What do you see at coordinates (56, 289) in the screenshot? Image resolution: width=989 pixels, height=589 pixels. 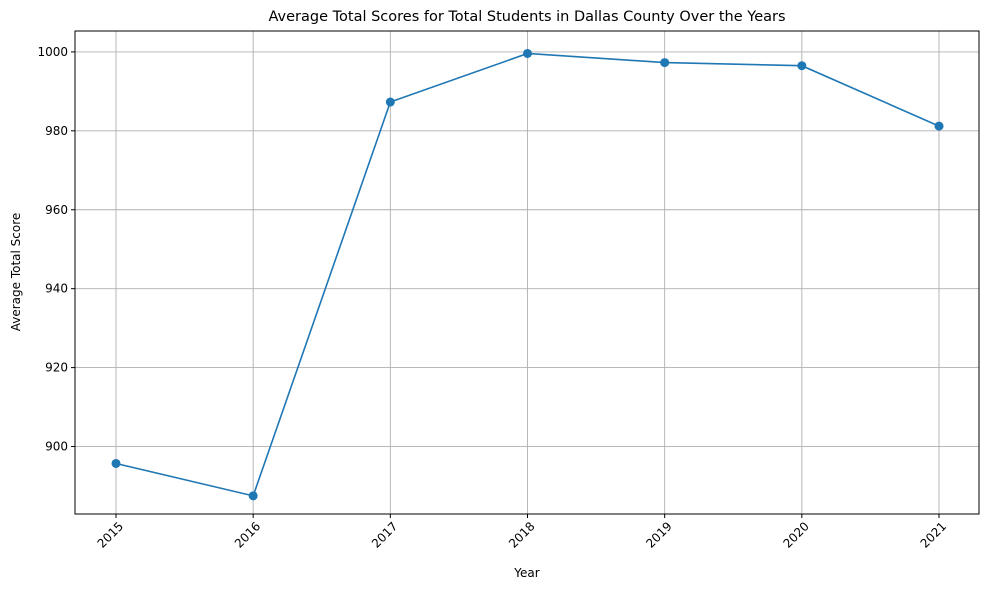 I see `y-tick-label: 940` at bounding box center [56, 289].